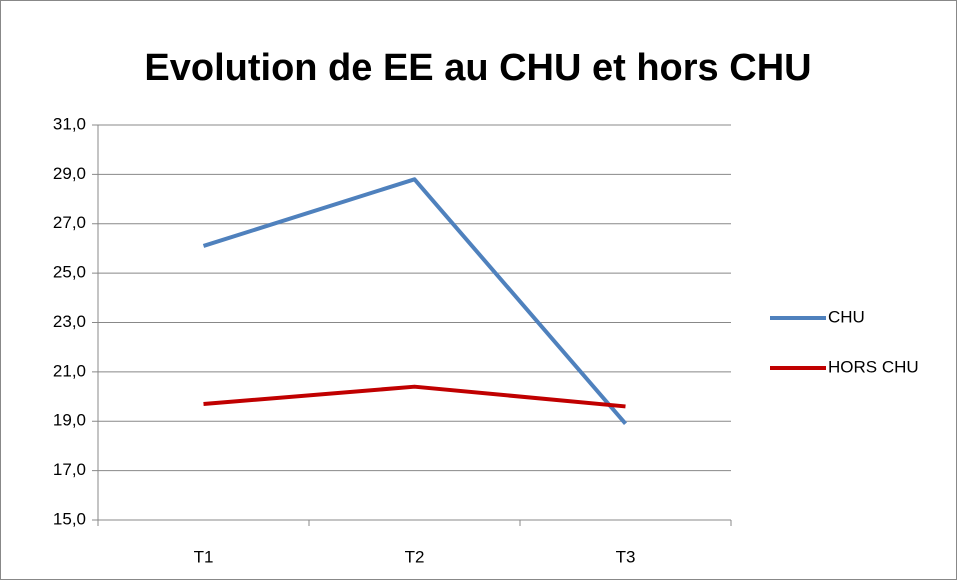 This screenshot has height=580, width=957. Describe the element at coordinates (415, 556) in the screenshot. I see `x-tick-label: T2` at that location.